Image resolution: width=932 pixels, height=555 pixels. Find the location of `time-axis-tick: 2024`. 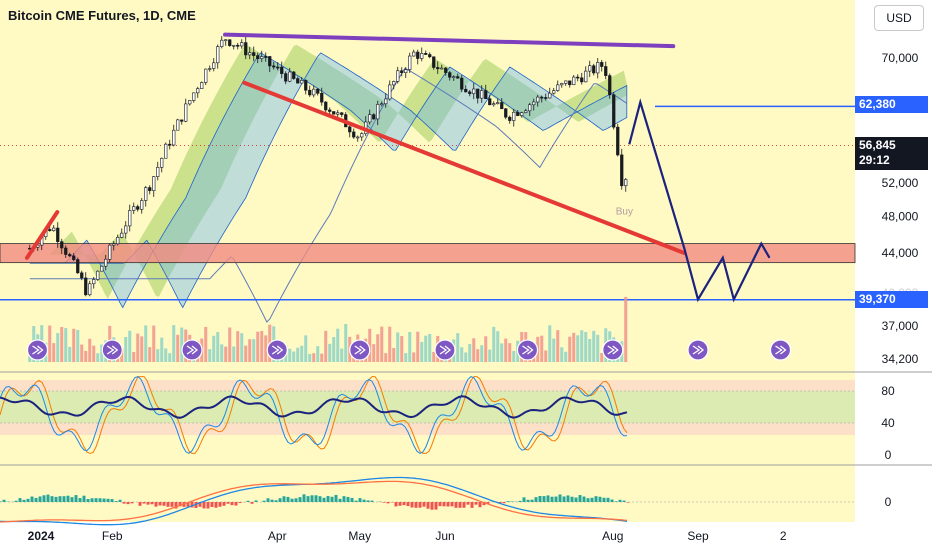

time-axis-tick: 2024 is located at coordinates (41, 536).